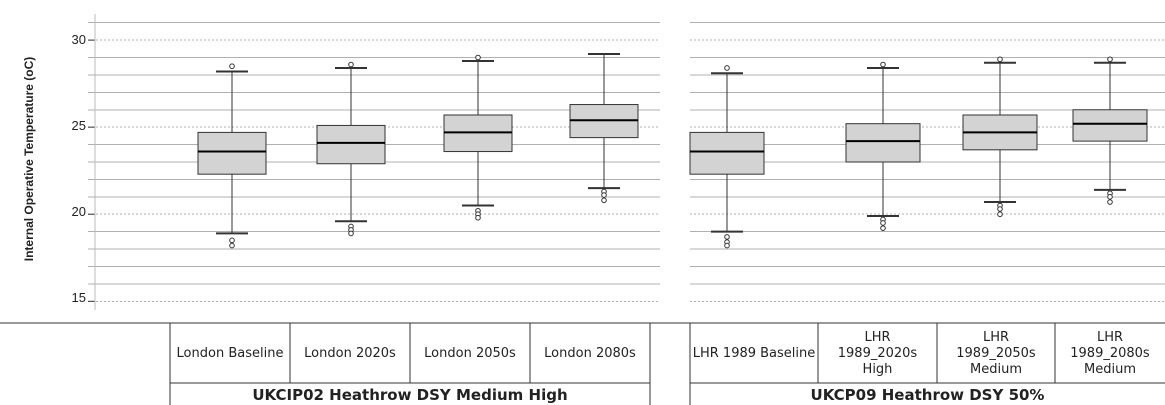 The height and width of the screenshot is (405, 1165). What do you see at coordinates (590, 353) in the screenshot?
I see `x-label-london-2080s: London 2080s` at bounding box center [590, 353].